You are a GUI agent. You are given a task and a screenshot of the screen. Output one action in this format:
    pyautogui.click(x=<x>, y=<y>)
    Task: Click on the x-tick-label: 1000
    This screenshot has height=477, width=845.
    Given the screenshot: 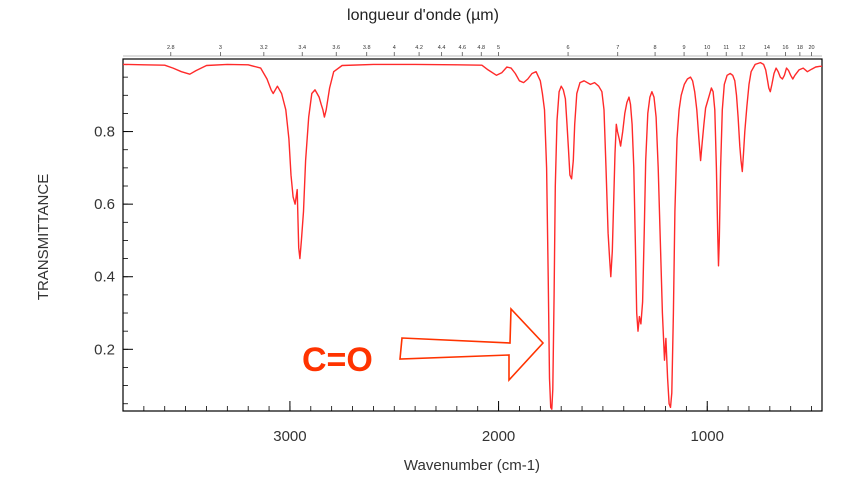 What is the action you would take?
    pyautogui.click(x=707, y=436)
    